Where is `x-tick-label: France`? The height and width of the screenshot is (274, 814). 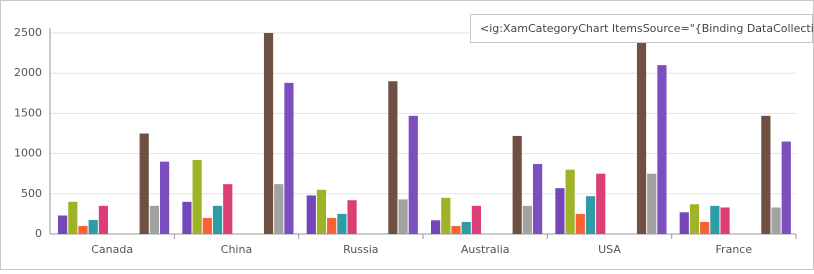
x-tick-label: France is located at coordinates (734, 249).